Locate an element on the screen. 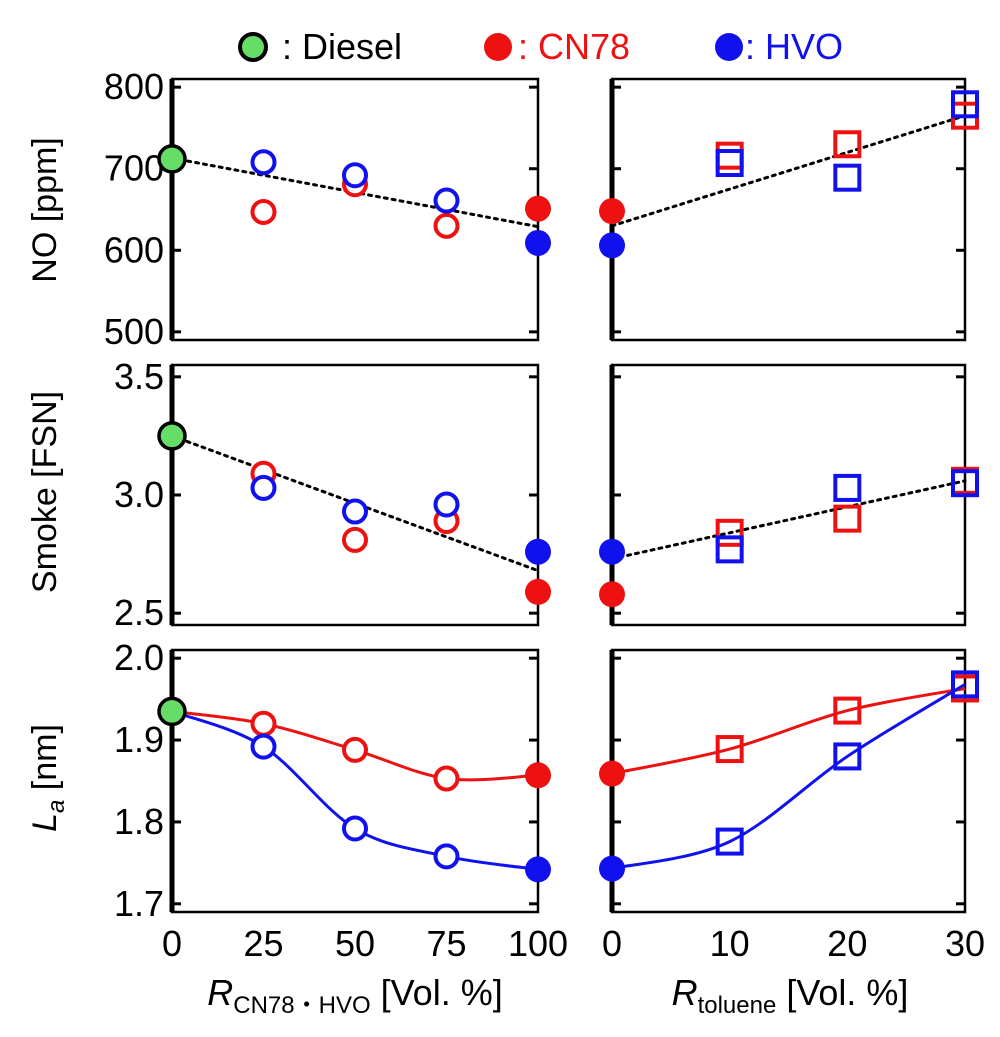 The width and height of the screenshot is (1000, 1037). x-axis-label-left: RCN78・HVO [Vol. %] is located at coordinates (354, 995).